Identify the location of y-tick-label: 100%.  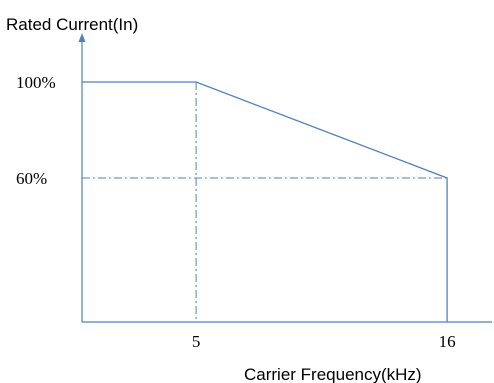
(36, 82).